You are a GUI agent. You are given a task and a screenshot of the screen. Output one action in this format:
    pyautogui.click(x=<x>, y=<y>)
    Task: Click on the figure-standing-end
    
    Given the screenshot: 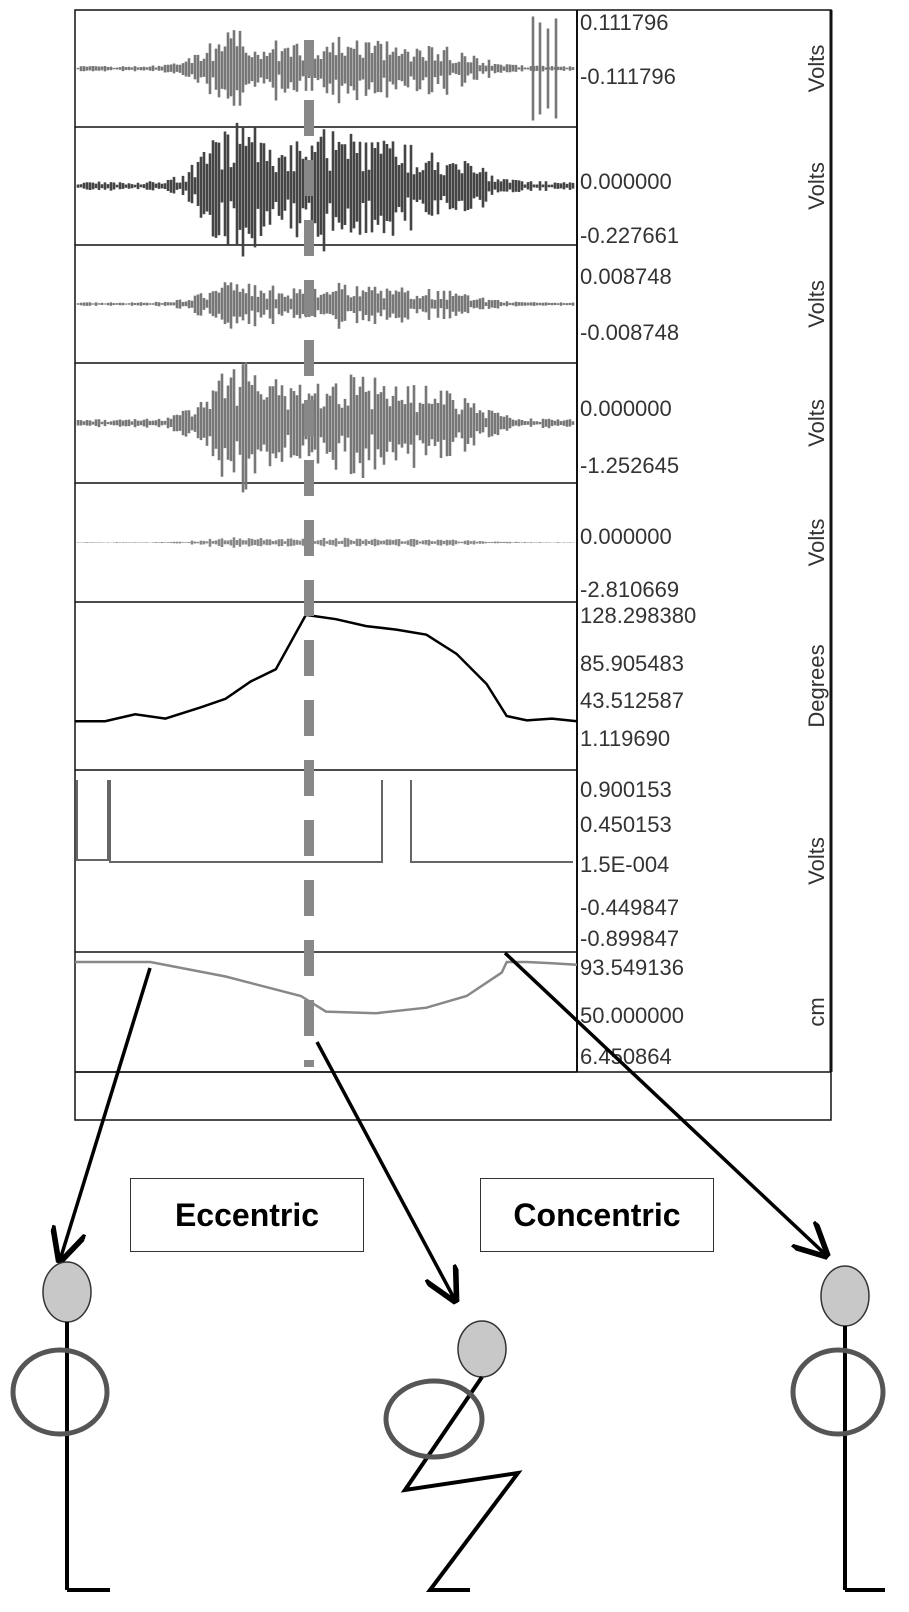 What is the action you would take?
    pyautogui.click(x=838, y=1428)
    